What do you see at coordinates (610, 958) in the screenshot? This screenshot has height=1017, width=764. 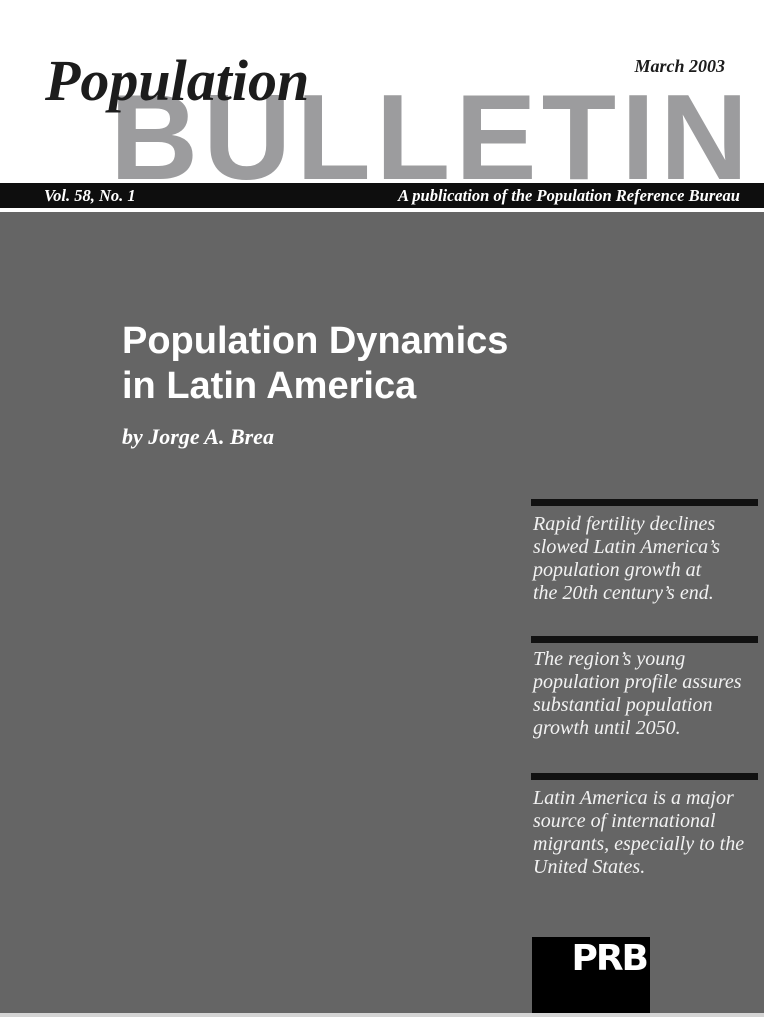 I see `prb-logo-icon: PRB` at bounding box center [610, 958].